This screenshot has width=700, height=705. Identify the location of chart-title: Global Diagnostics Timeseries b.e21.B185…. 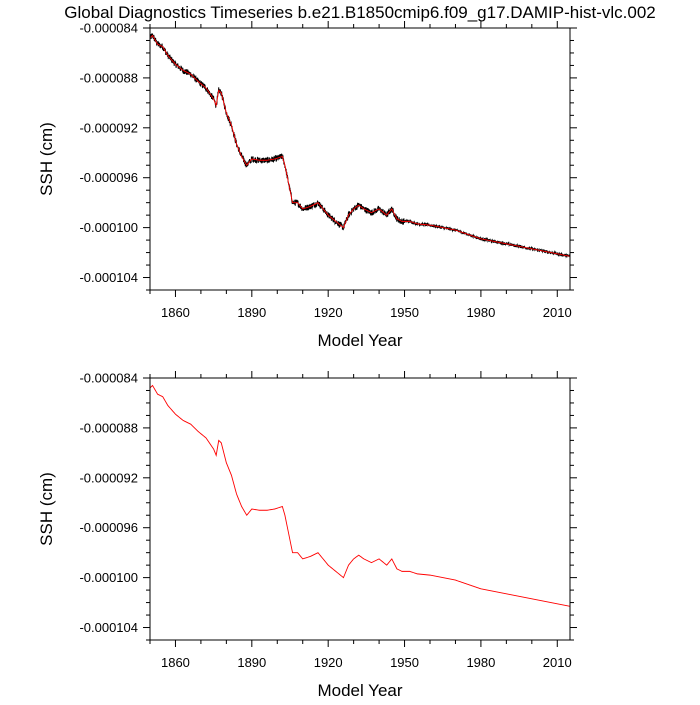
(360, 12).